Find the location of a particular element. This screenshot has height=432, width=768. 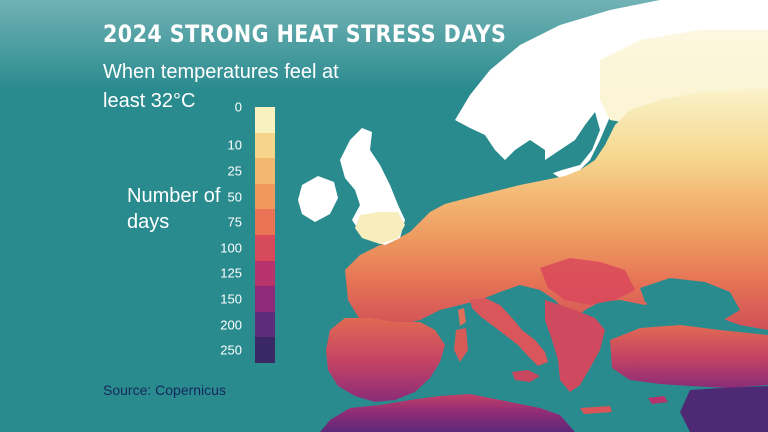

italy-land is located at coordinates (509, 332).